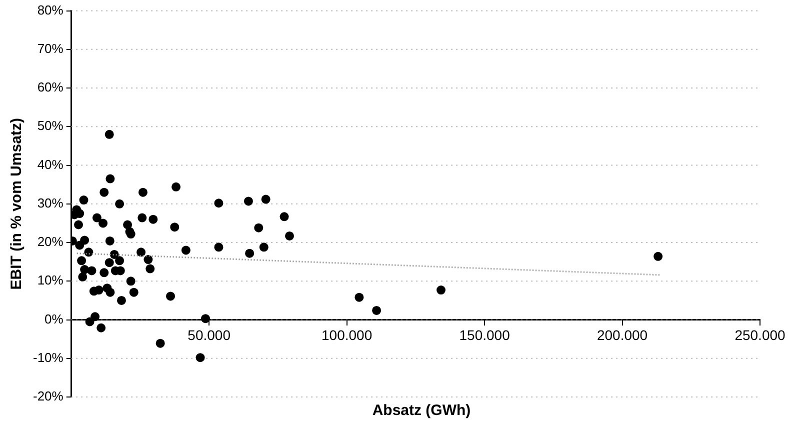 This screenshot has height=425, width=794. I want to click on y-tick-label: -10%, so click(48, 357).